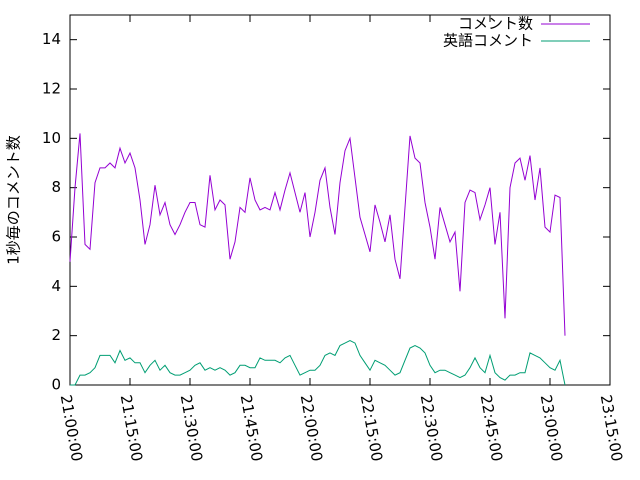 Image resolution: width=640 pixels, height=480 pixels. What do you see at coordinates (56, 237) in the screenshot?
I see `y-tick-label: 6` at bounding box center [56, 237].